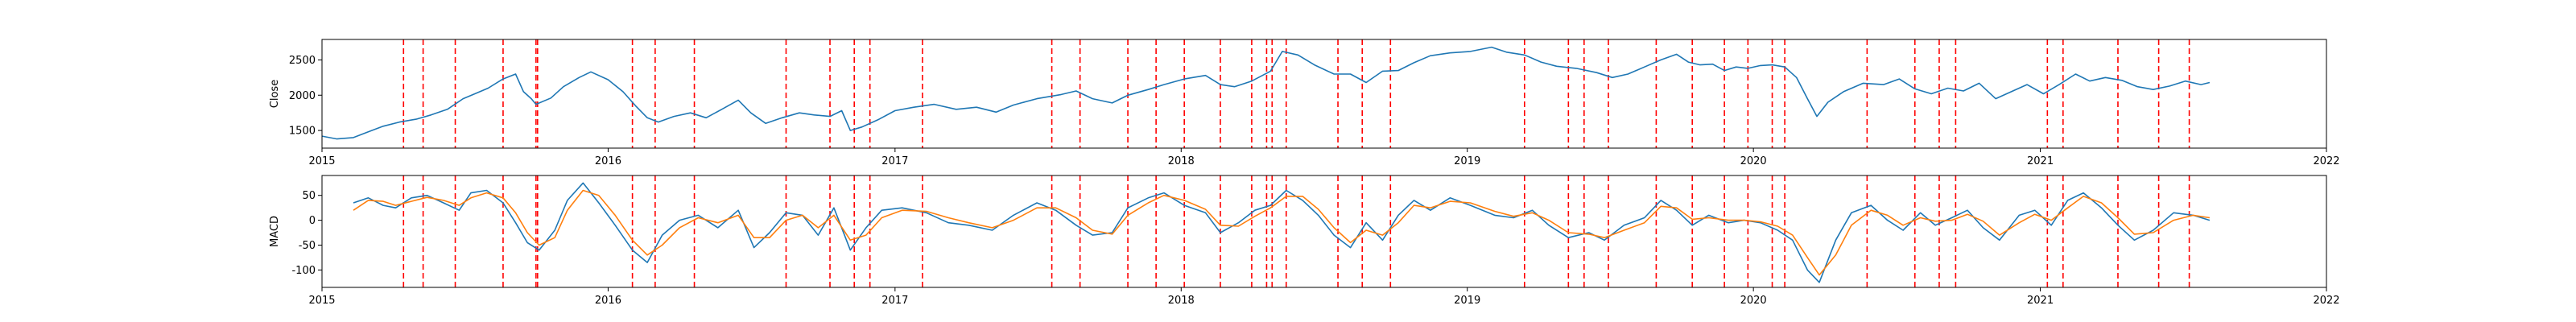  Describe the element at coordinates (307, 246) in the screenshot. I see `y-tick-label: -50` at that location.